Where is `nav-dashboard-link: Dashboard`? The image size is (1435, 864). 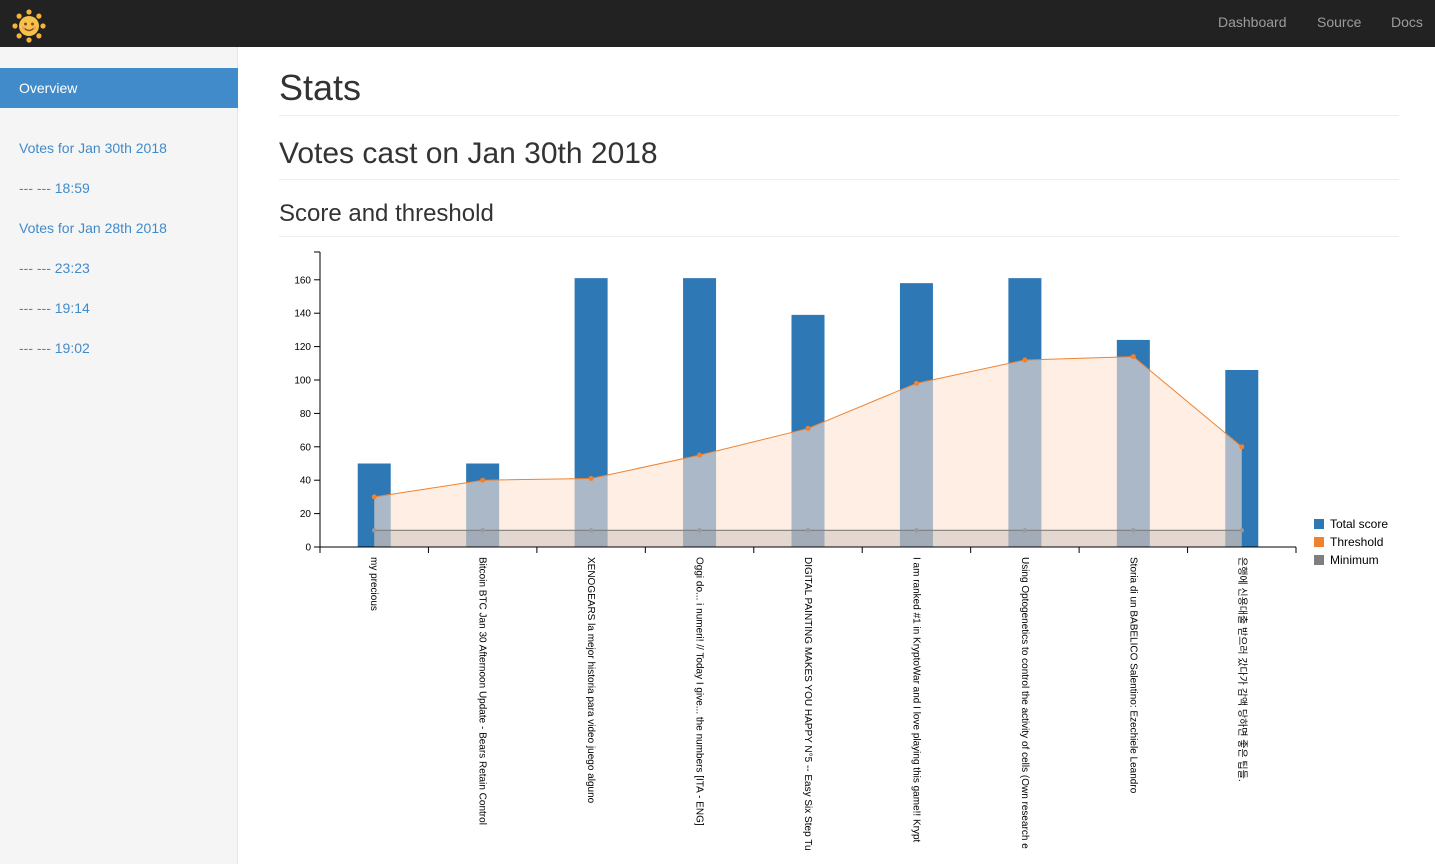
nav-dashboard-link: Dashboard is located at coordinates (1252, 22).